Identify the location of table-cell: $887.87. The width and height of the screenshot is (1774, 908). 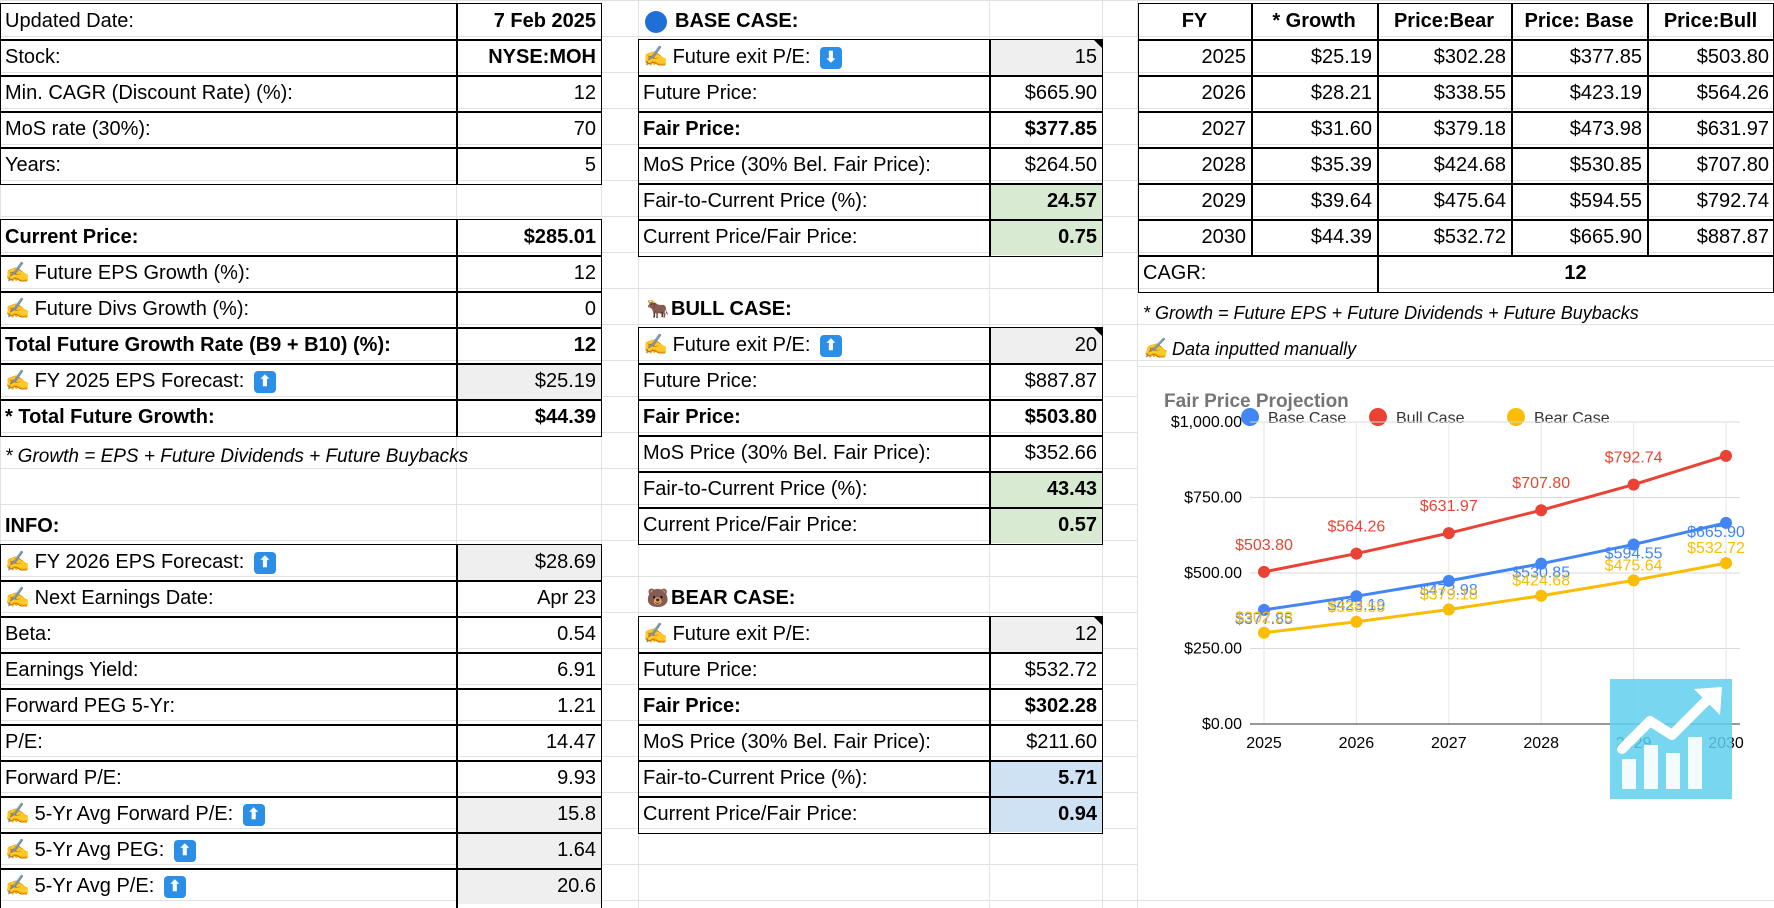
(1732, 237).